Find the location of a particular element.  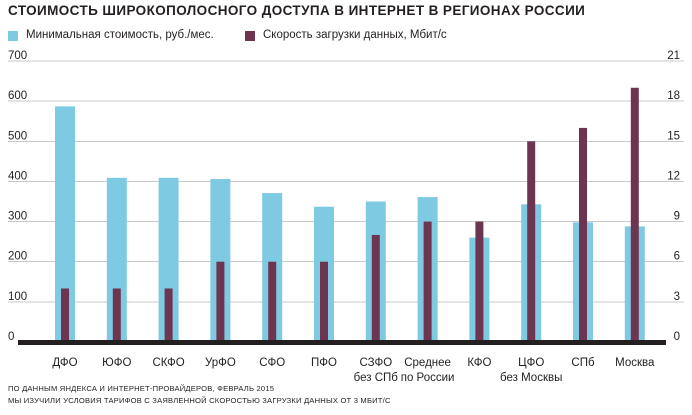

category-label: ЦФО is located at coordinates (531, 363).